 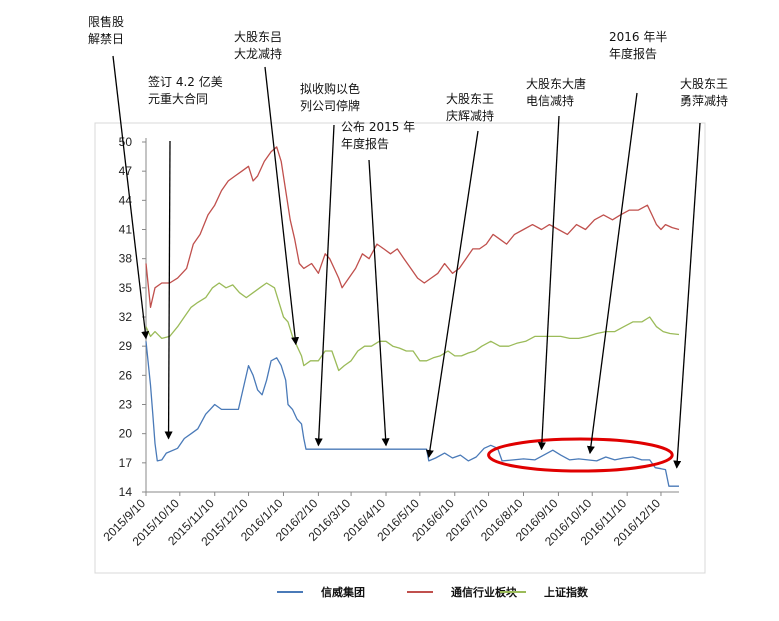 What do you see at coordinates (126, 346) in the screenshot?
I see `y-tick-label: 29` at bounding box center [126, 346].